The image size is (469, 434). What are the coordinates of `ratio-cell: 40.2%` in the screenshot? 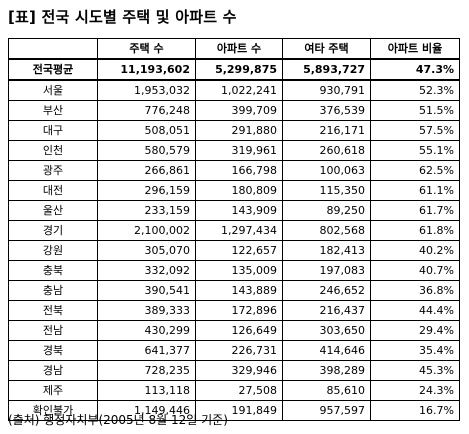 It's located at (415, 250).